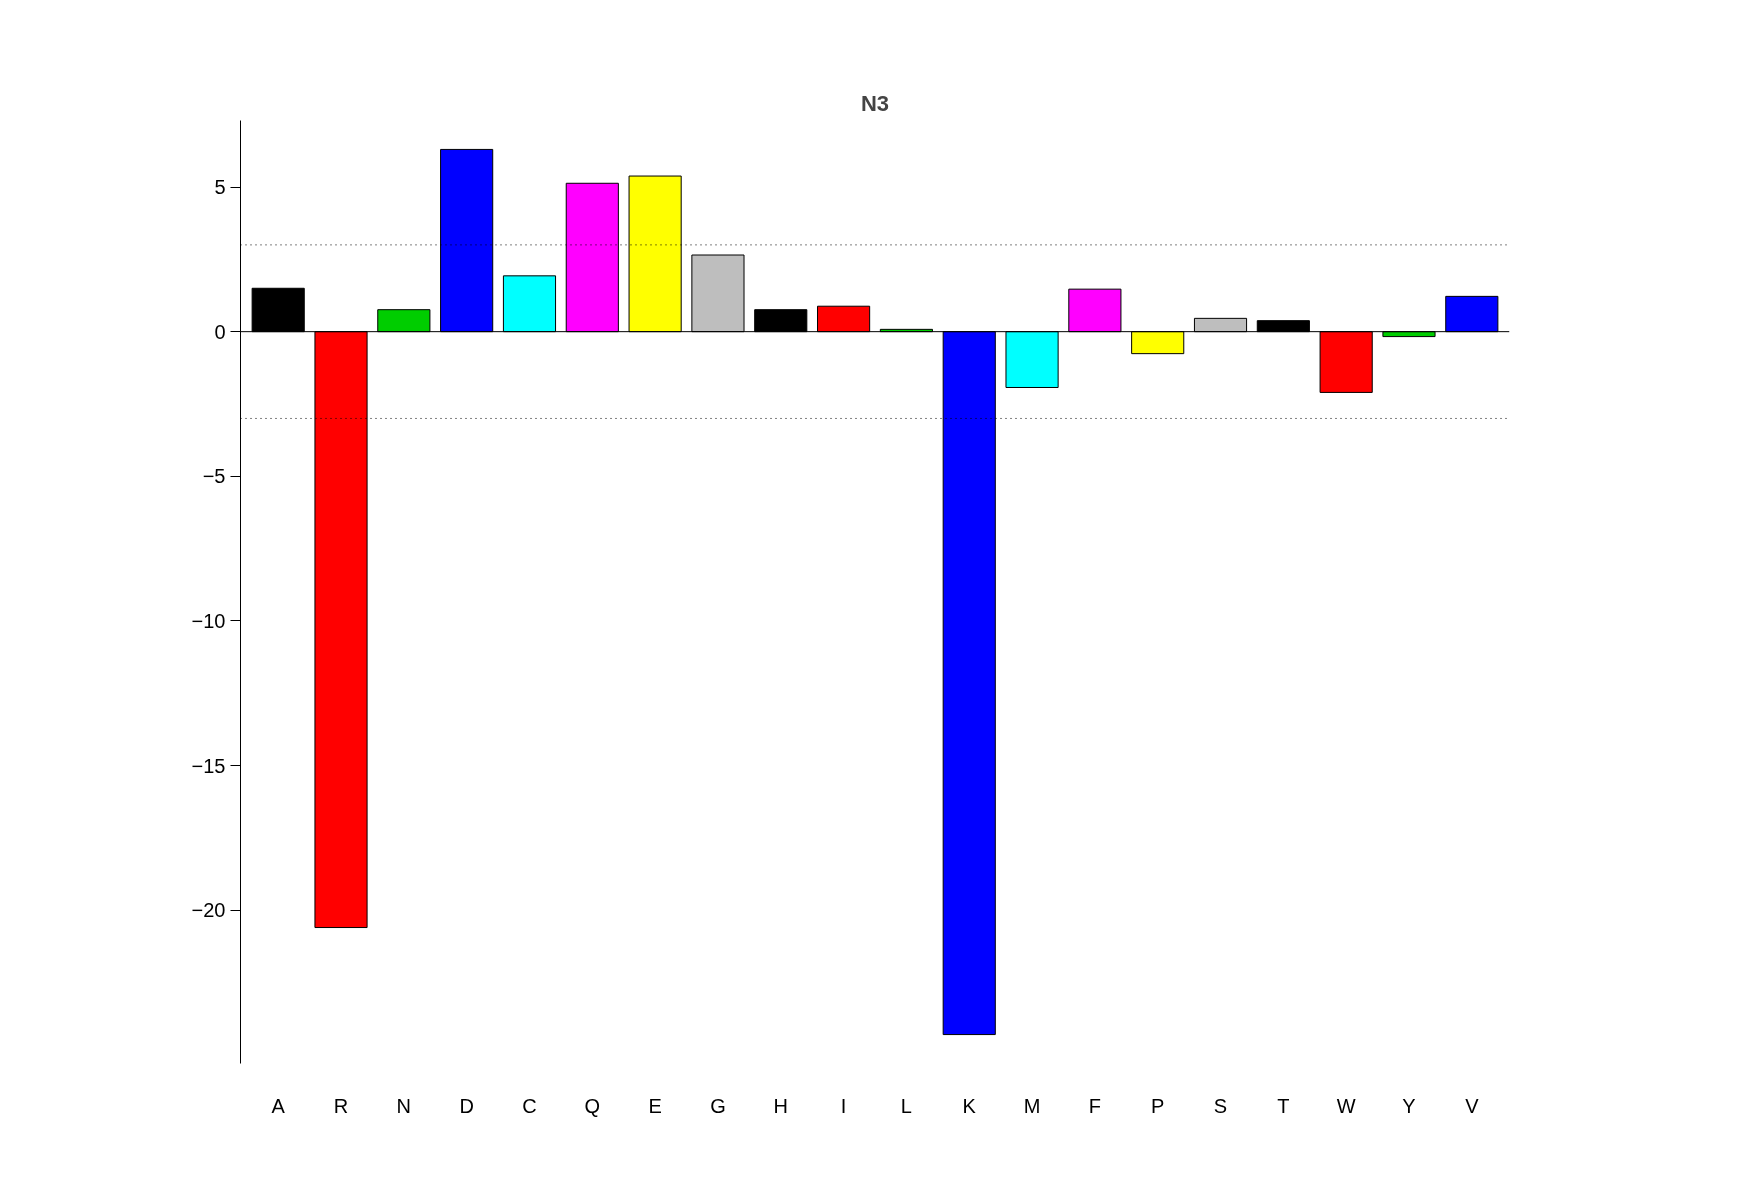 The image size is (1739, 1193). What do you see at coordinates (220, 187) in the screenshot?
I see `y-tick-label: 5` at bounding box center [220, 187].